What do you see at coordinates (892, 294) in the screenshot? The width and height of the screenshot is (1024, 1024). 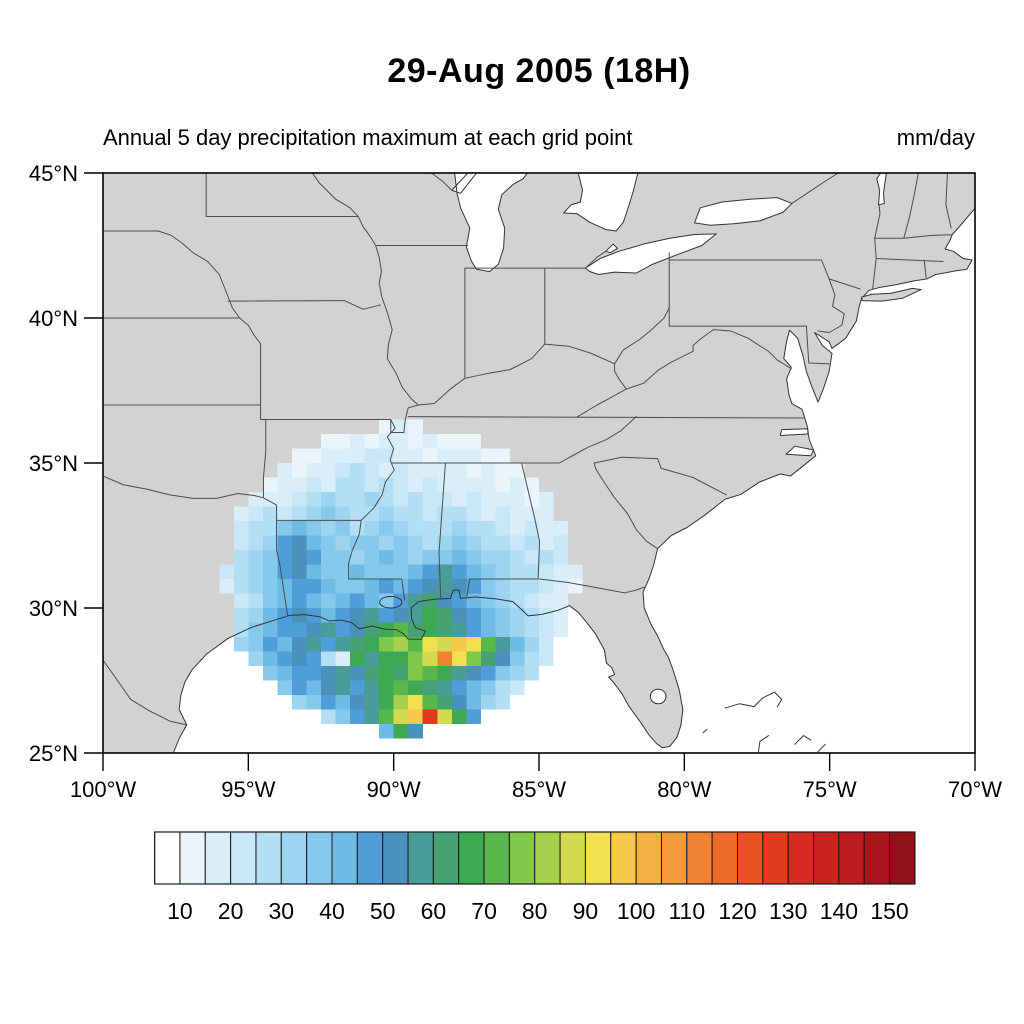 I see `long-island` at bounding box center [892, 294].